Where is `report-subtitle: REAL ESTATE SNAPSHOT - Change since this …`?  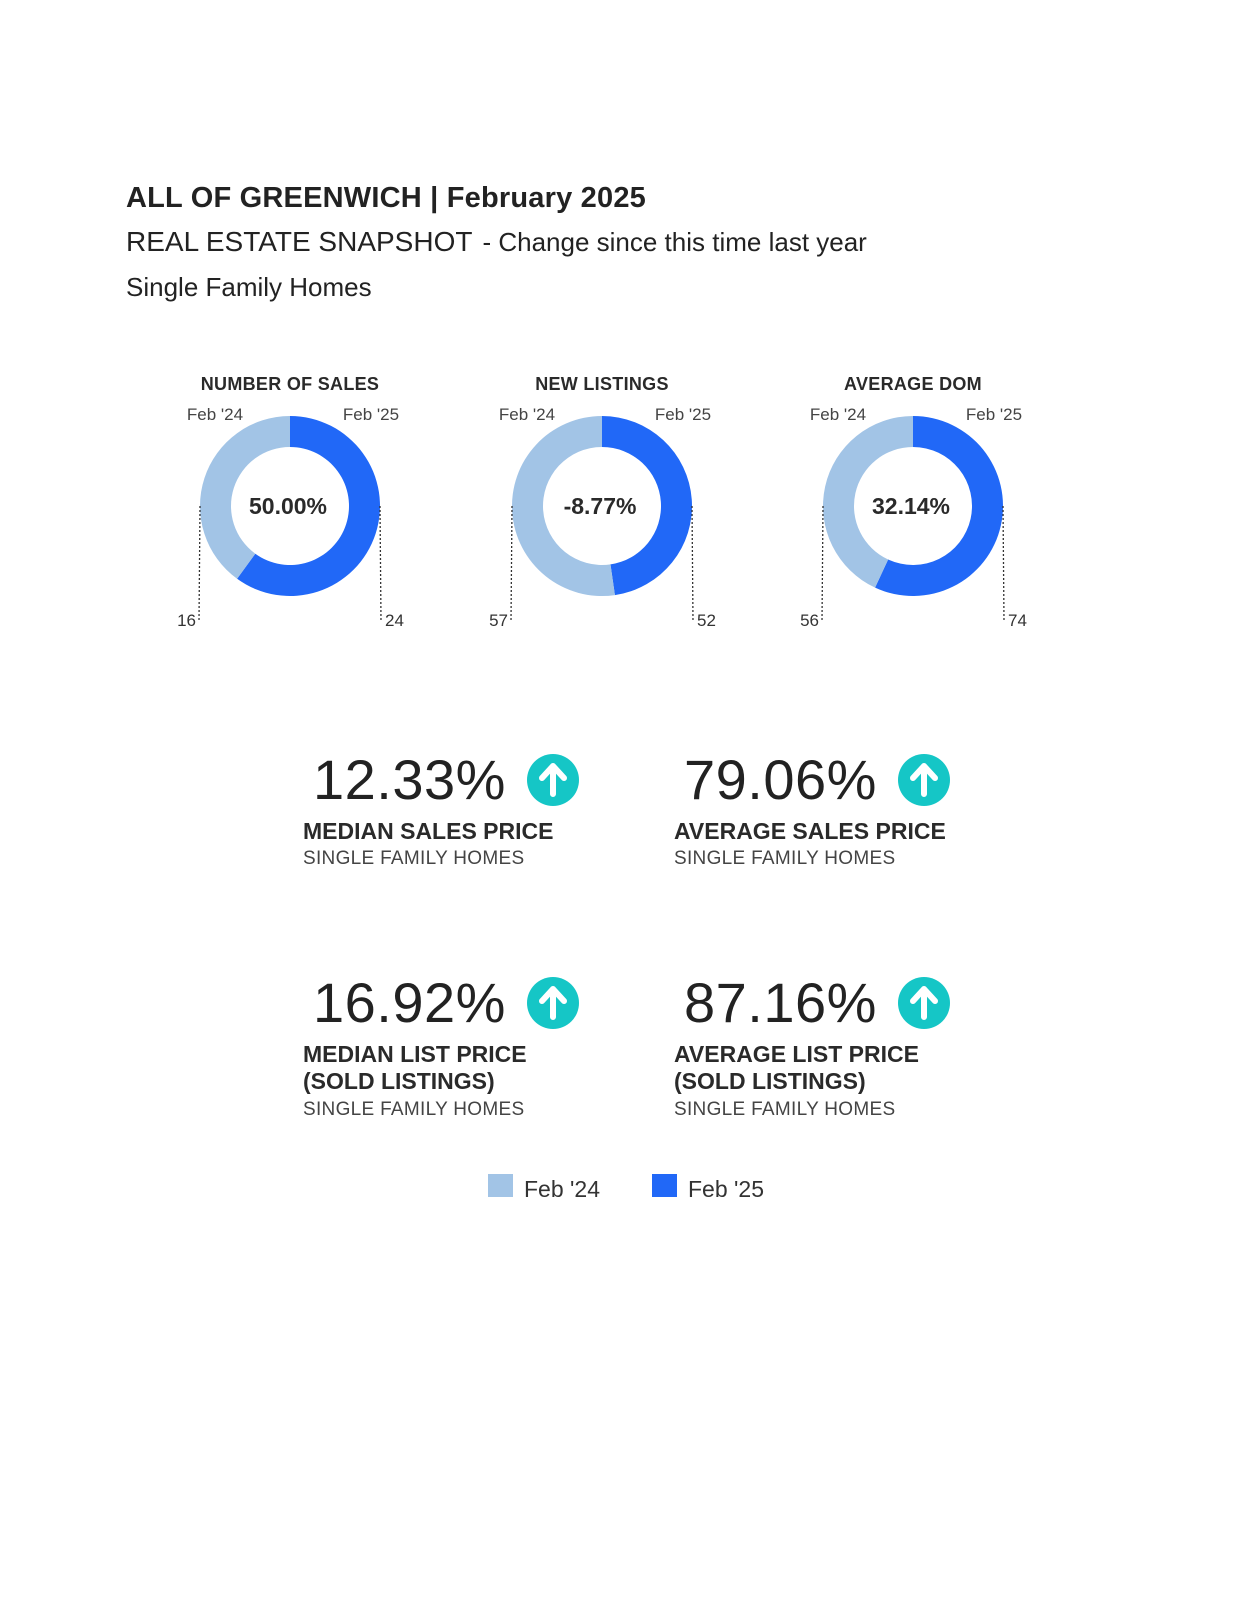 report-subtitle: REAL ESTATE SNAPSHOT - Change since this … is located at coordinates (496, 242).